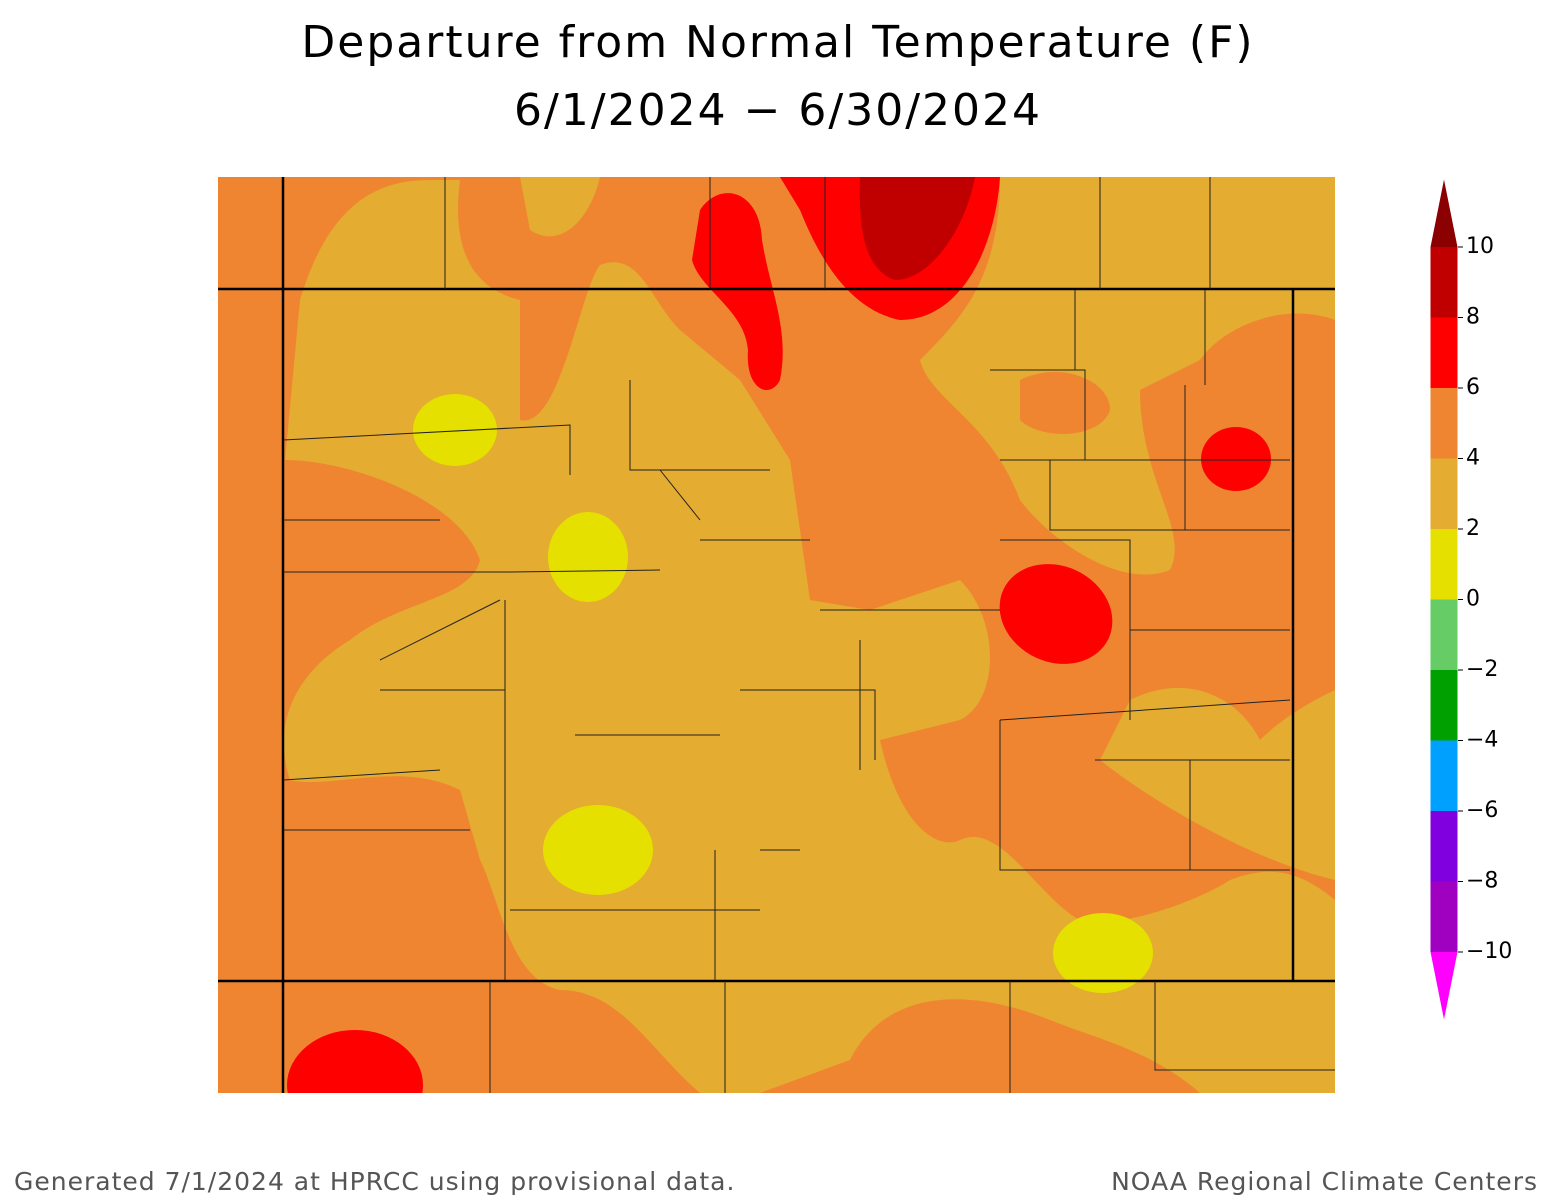  What do you see at coordinates (777, 42) in the screenshot?
I see `title: Departure from Normal Temperature (F)` at bounding box center [777, 42].